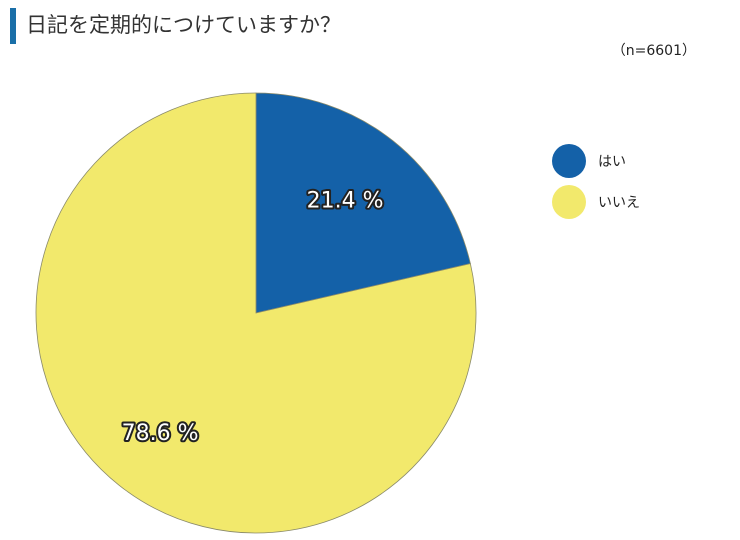  I want to click on legend-label-yes: はい, so click(612, 162).